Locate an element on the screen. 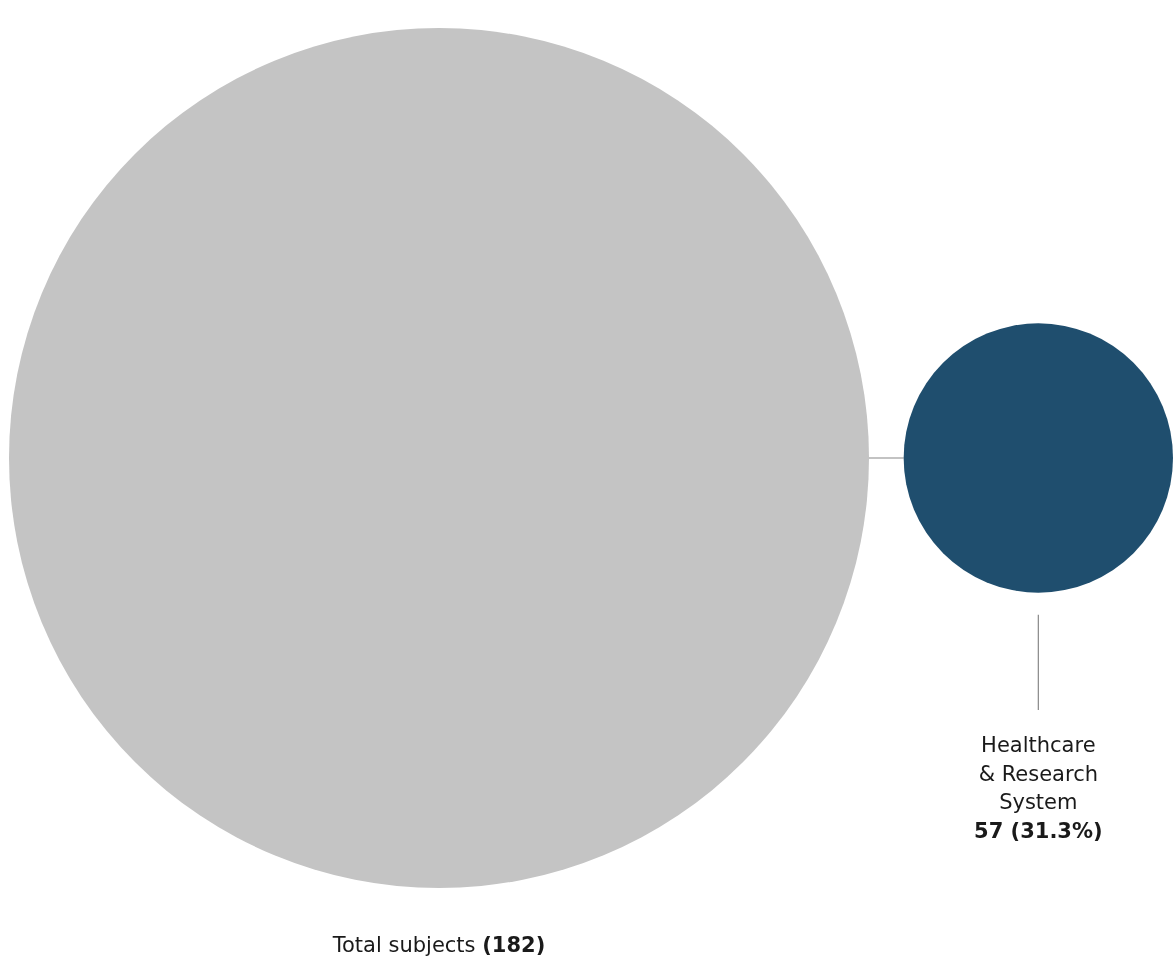 The height and width of the screenshot is (960, 1175). data-label: (182) is located at coordinates (514, 945).